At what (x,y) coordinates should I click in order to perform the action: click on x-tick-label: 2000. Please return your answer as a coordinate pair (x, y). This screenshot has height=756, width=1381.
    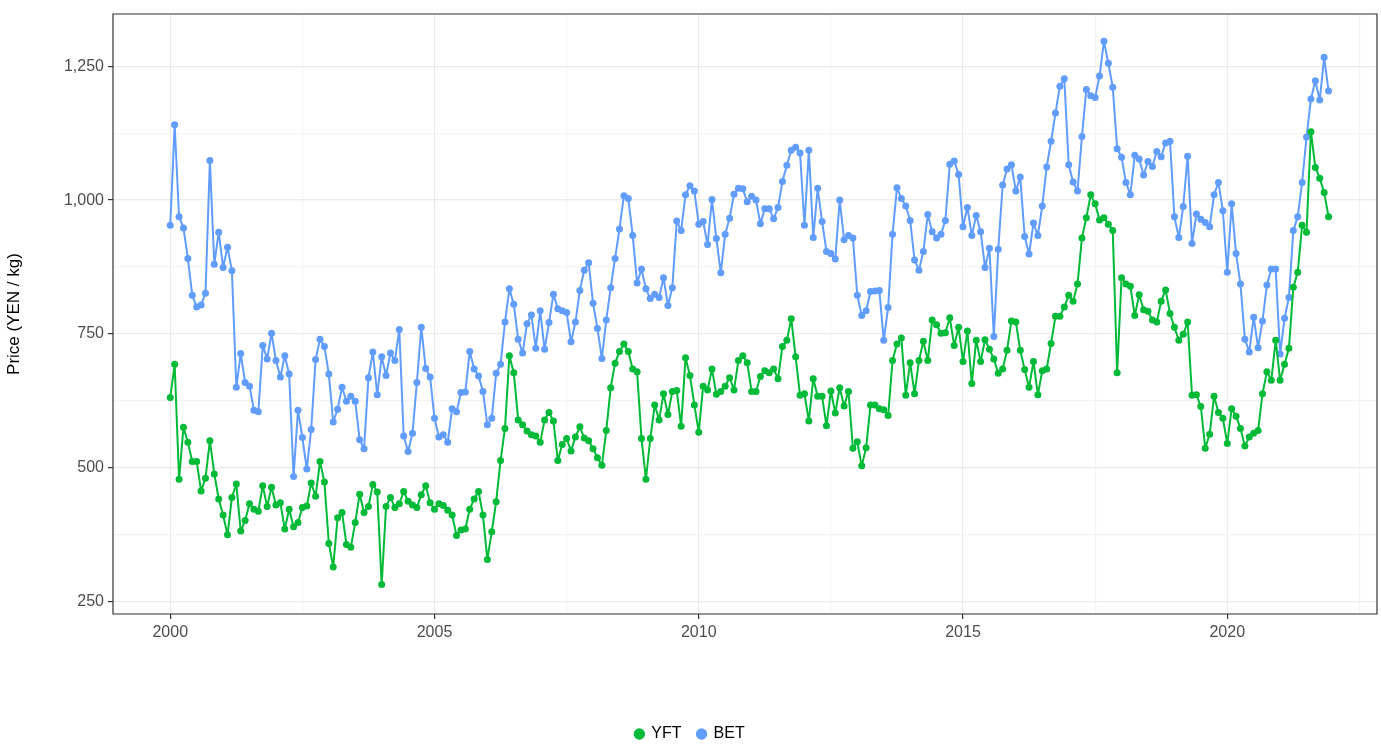
    Looking at the image, I should click on (170, 632).